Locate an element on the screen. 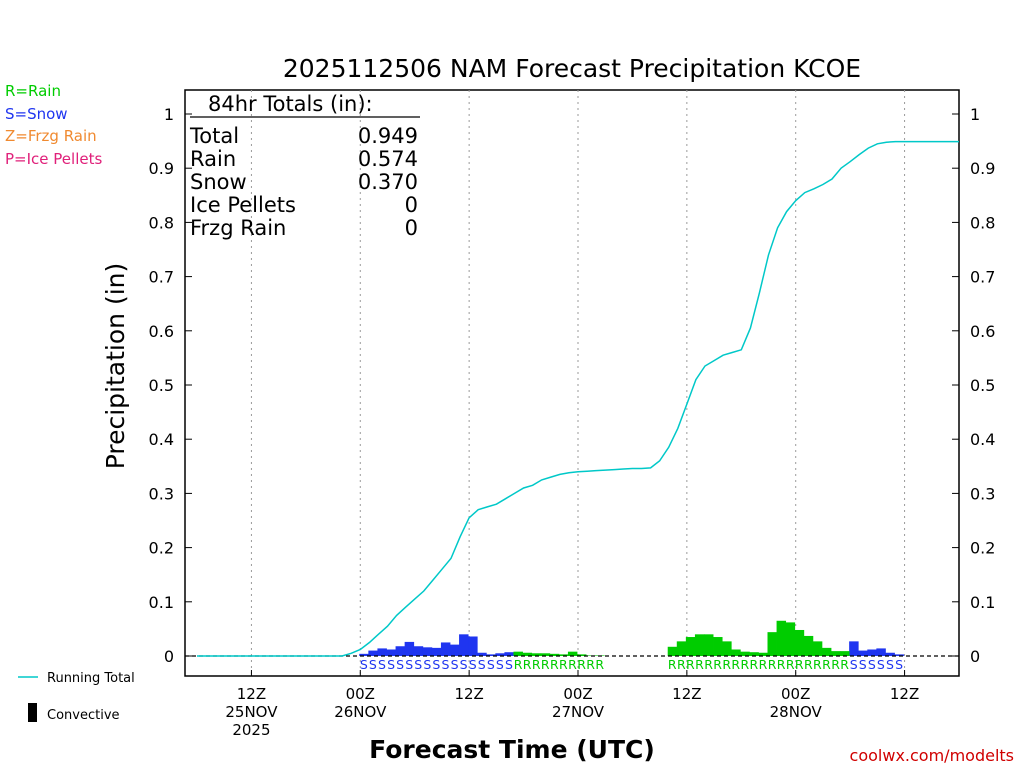  totals-value-ice-pellets: 0 is located at coordinates (411, 205).